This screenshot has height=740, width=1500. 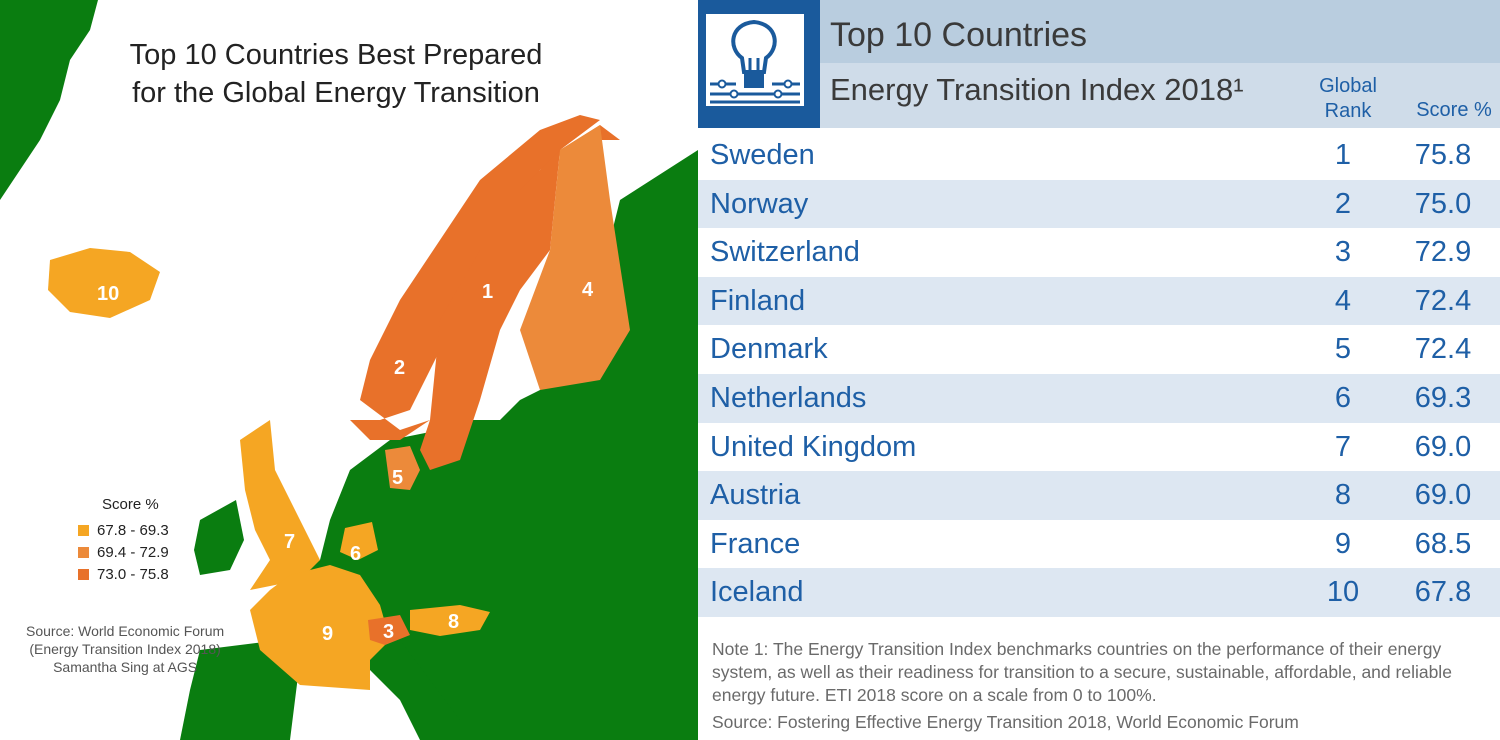 I want to click on map-source-line: (Energy Transition Index 2018), so click(x=125, y=649).